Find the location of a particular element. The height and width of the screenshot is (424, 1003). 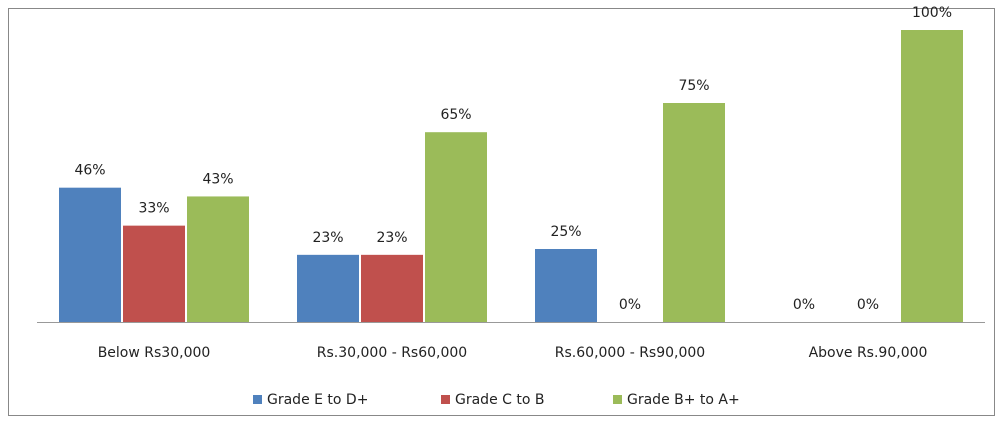

value-label: 25% is located at coordinates (565, 232).